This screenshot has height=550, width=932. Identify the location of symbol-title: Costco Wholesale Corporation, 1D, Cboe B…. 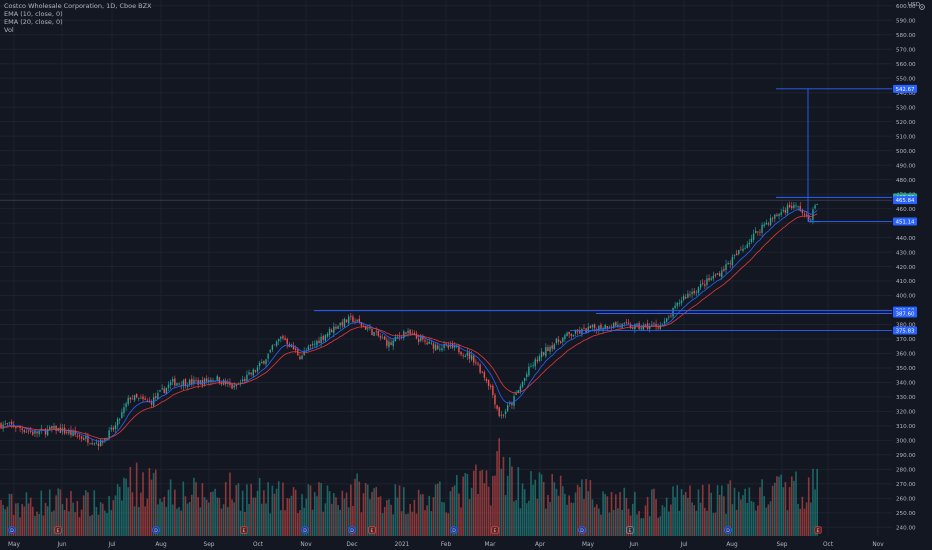
(78, 6).